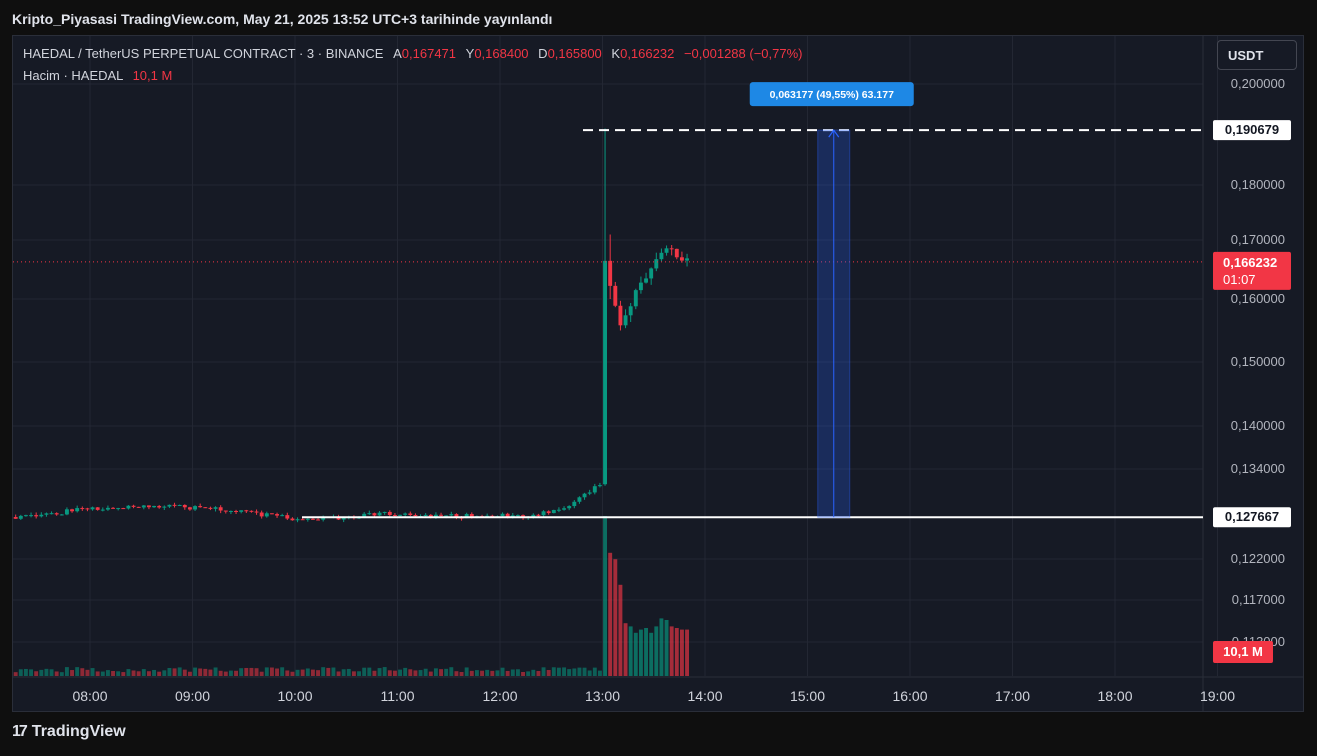 The height and width of the screenshot is (756, 1317). What do you see at coordinates (1257, 55) in the screenshot?
I see `currency-button: USDT` at bounding box center [1257, 55].